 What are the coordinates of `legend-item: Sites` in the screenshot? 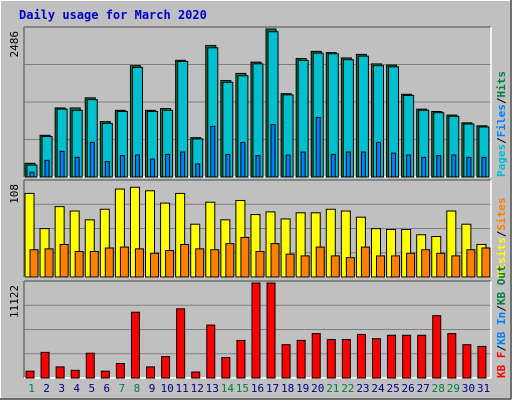 It's located at (501, 214).